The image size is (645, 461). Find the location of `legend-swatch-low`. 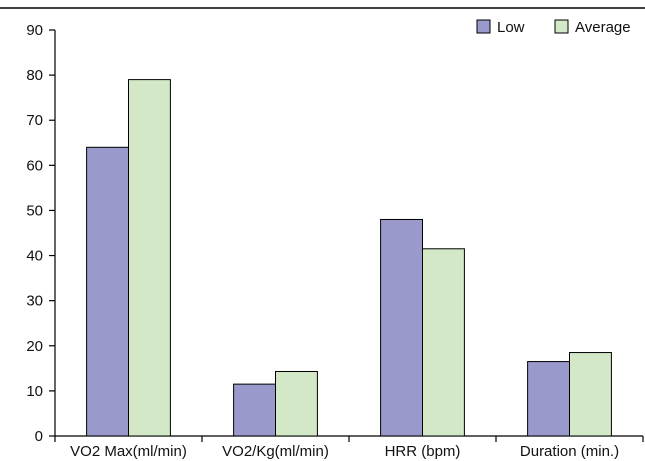

legend-swatch-low is located at coordinates (483, 26).